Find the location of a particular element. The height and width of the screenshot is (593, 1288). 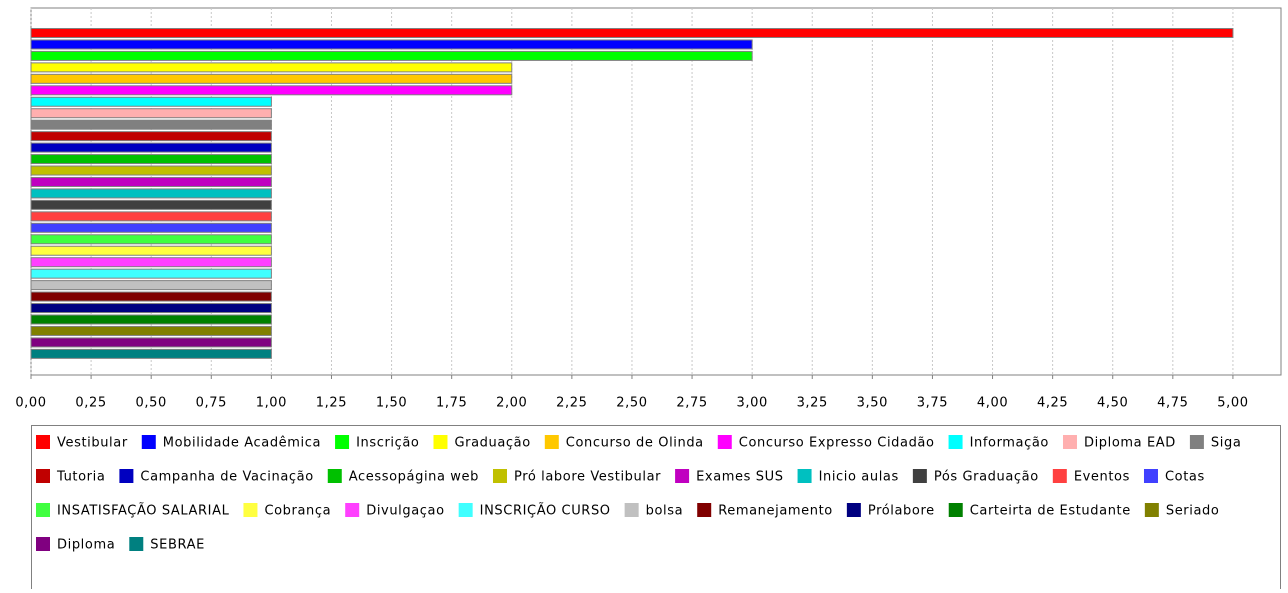

x-tick-label: 1,00 is located at coordinates (271, 403).